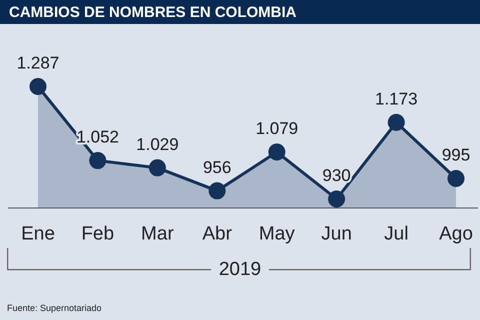 The image size is (480, 320). What do you see at coordinates (54, 308) in the screenshot?
I see `annotation: Fuente: Supernotariado` at bounding box center [54, 308].